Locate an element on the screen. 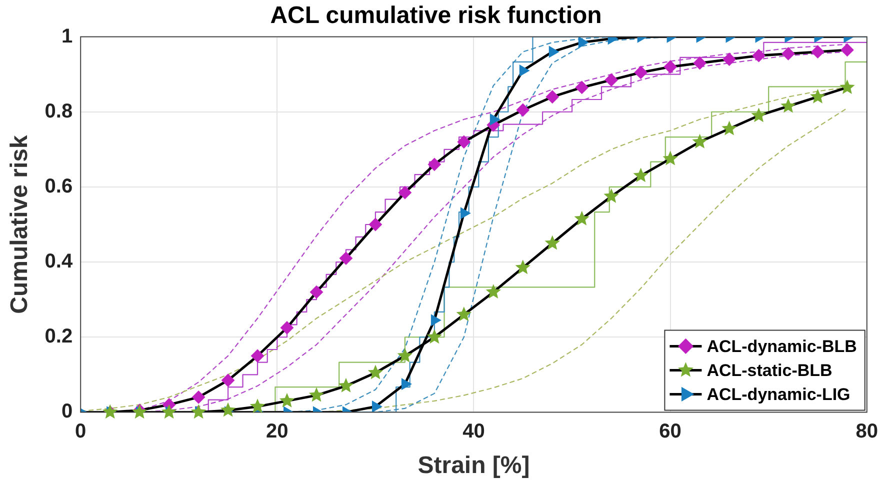 The width and height of the screenshot is (886, 483). legend-label: ACL-dynamic-BLB is located at coordinates (781, 346).